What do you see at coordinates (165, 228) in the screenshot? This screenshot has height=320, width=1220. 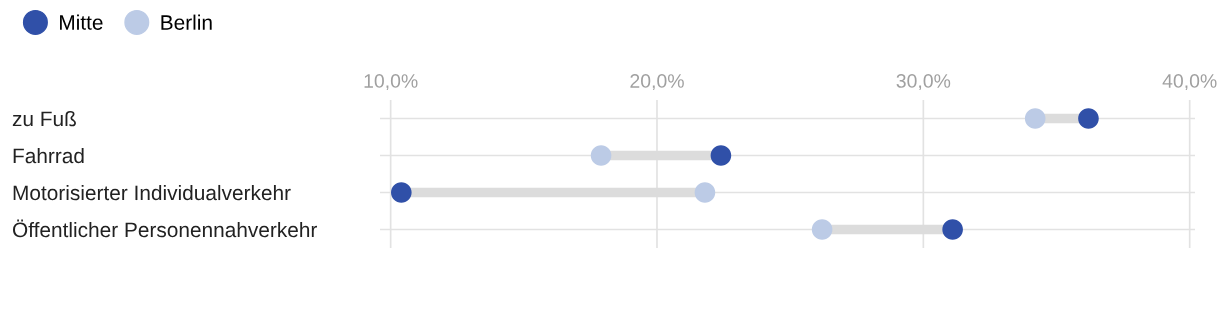 I see `y-tick-label: Öffentlicher Personennahverkehr` at bounding box center [165, 228].